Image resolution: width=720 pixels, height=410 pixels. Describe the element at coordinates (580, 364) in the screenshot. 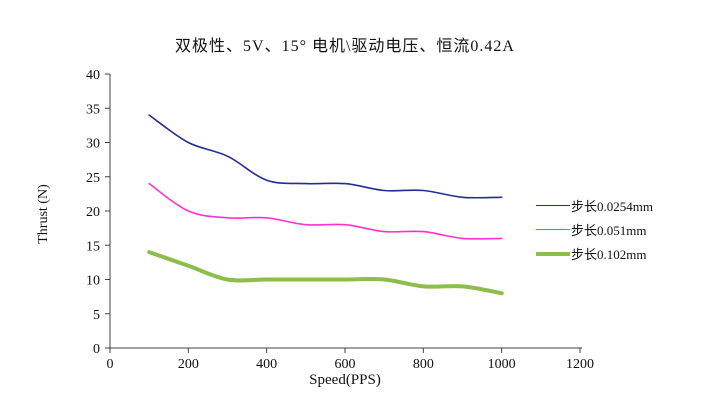

I see `x-tick-label: 1200` at that location.